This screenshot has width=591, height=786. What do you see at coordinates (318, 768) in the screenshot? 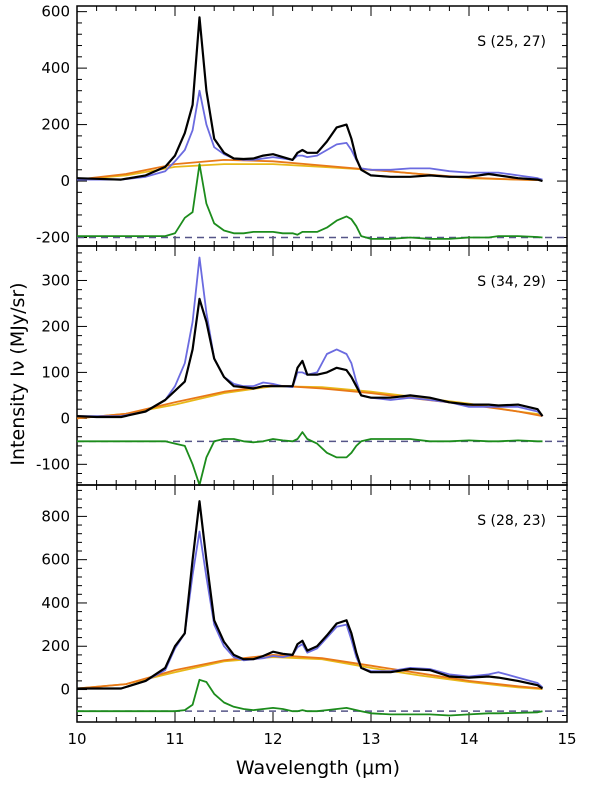
I see `x-axis-title: Wavelength (μm)` at bounding box center [318, 768].